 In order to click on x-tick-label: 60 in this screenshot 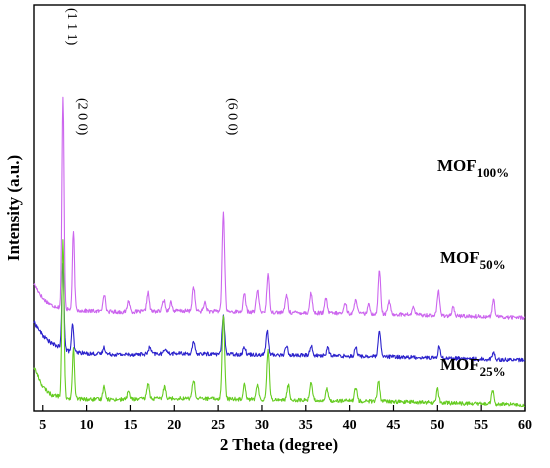, I will do `click(525, 425)`.